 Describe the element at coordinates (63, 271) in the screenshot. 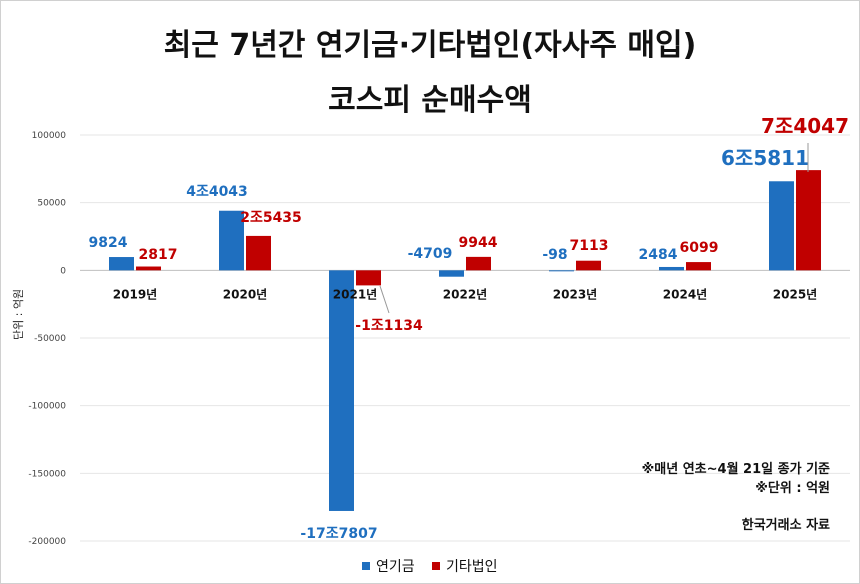

I see `y-tick-label: 0` at that location.